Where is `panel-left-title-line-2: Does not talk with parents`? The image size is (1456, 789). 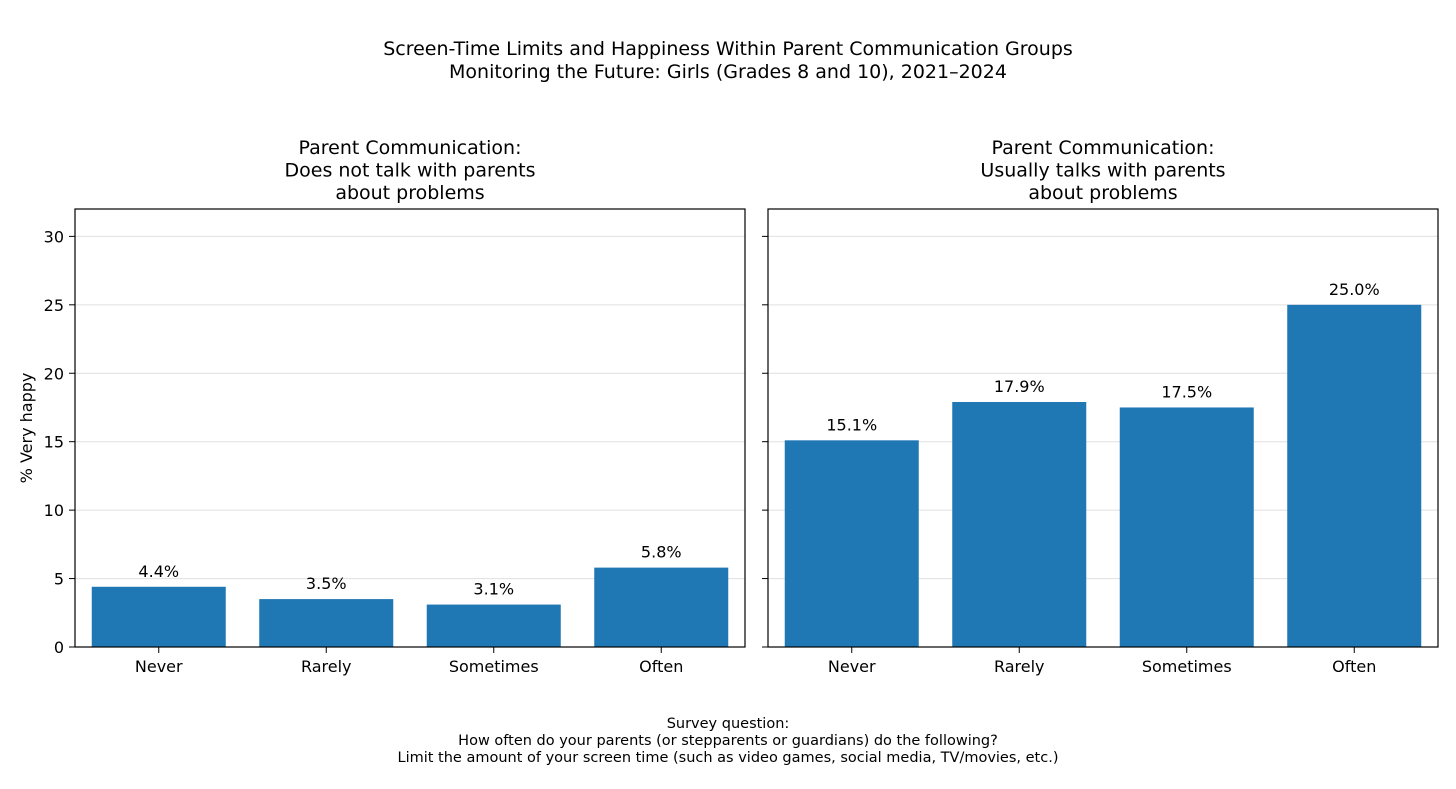 panel-left-title-line-2: Does not talk with parents is located at coordinates (410, 171).